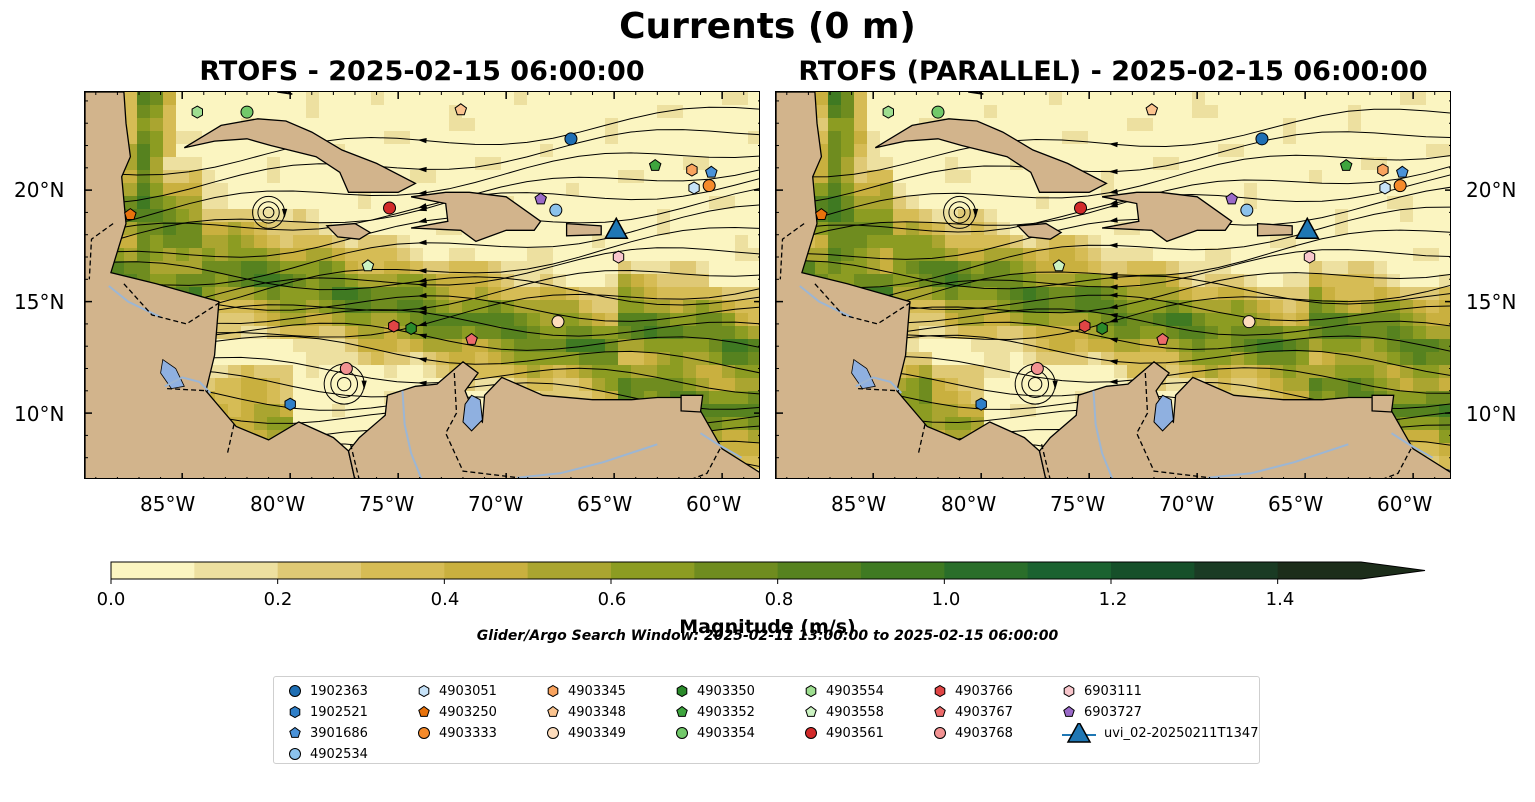 The image size is (1535, 802). I want to click on observation-markers, so click(1112, 257).